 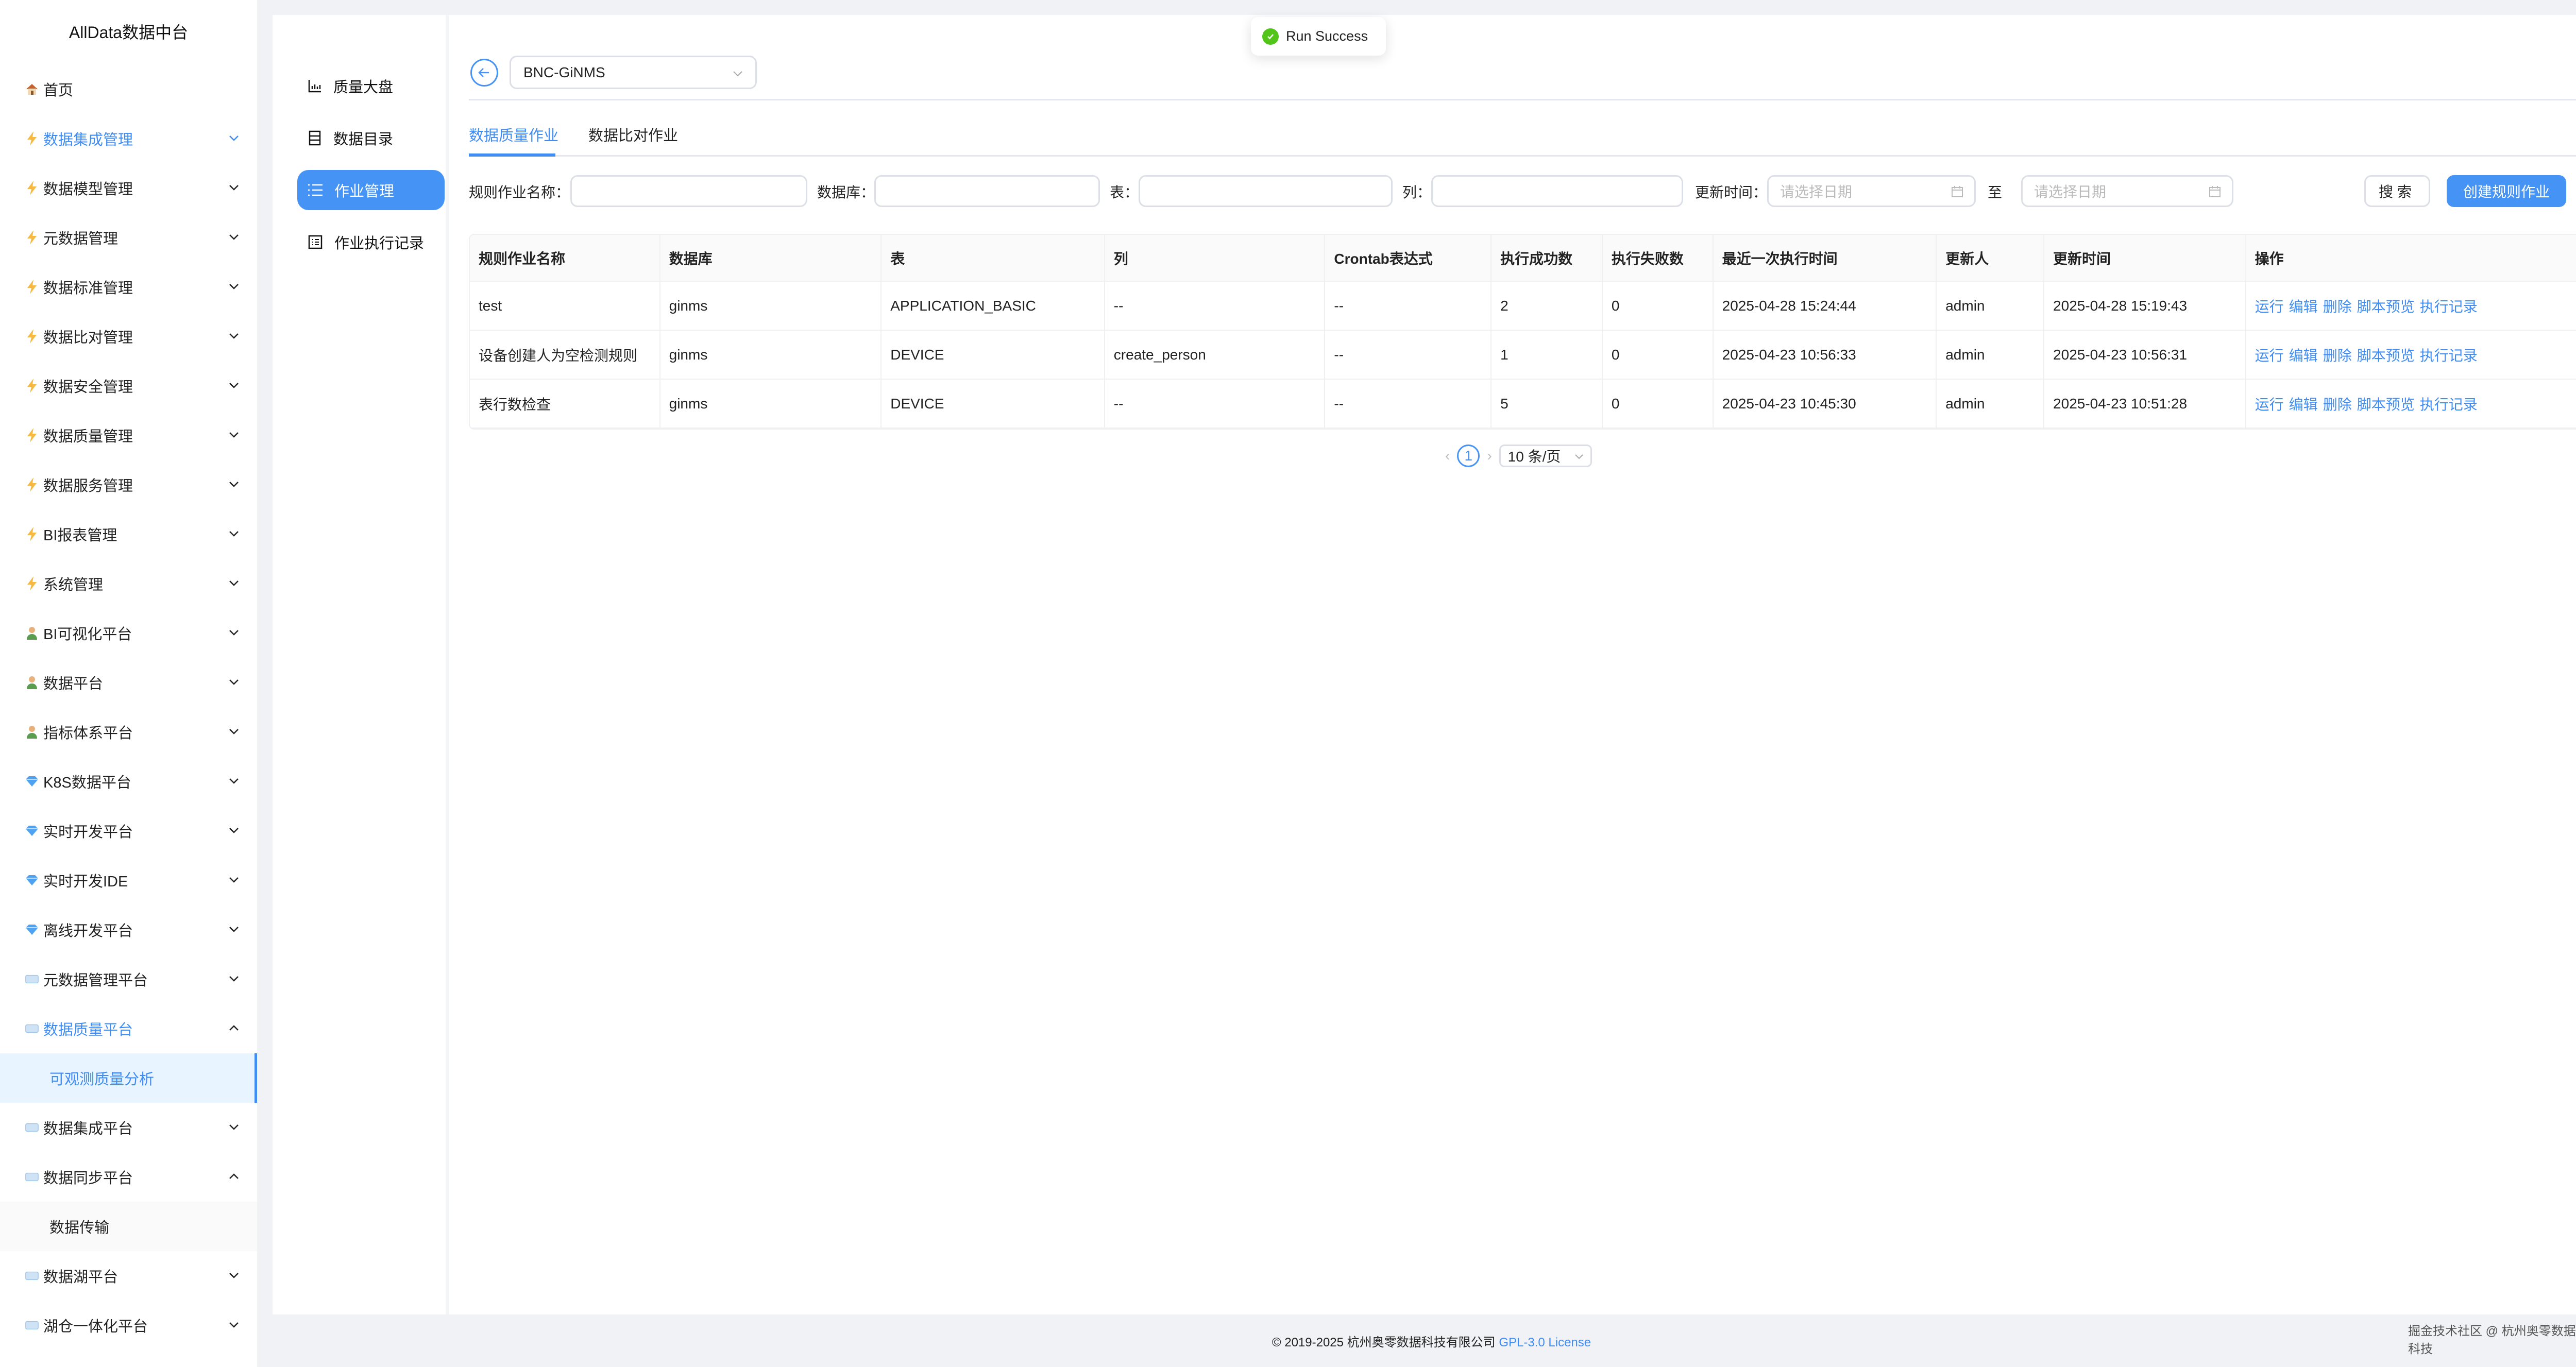 I want to click on database-input, so click(x=987, y=191).